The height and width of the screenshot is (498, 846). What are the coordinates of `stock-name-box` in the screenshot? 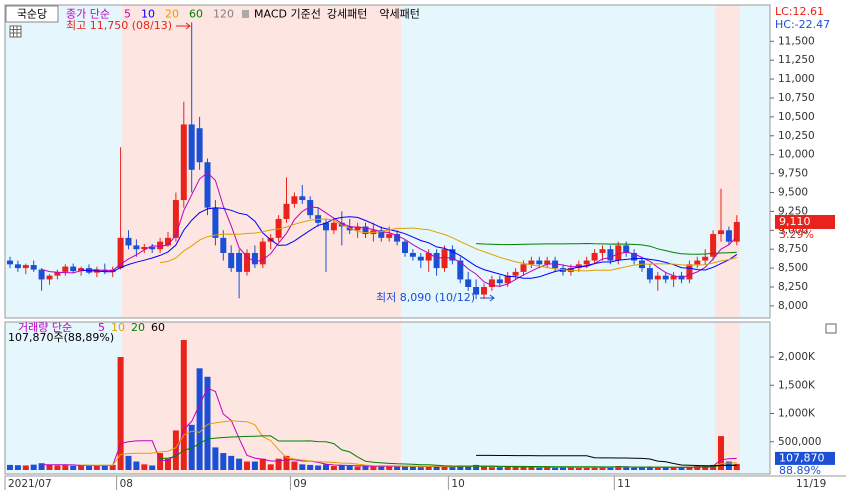 It's located at (32, 14).